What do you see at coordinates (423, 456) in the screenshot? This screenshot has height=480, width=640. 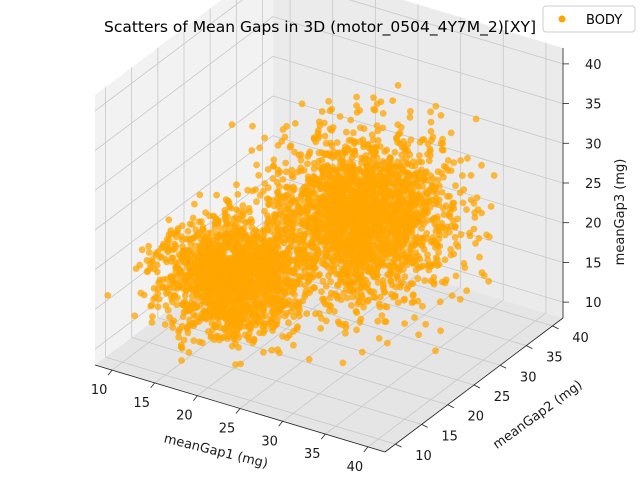 I see `y-tick-label: 10` at bounding box center [423, 456].